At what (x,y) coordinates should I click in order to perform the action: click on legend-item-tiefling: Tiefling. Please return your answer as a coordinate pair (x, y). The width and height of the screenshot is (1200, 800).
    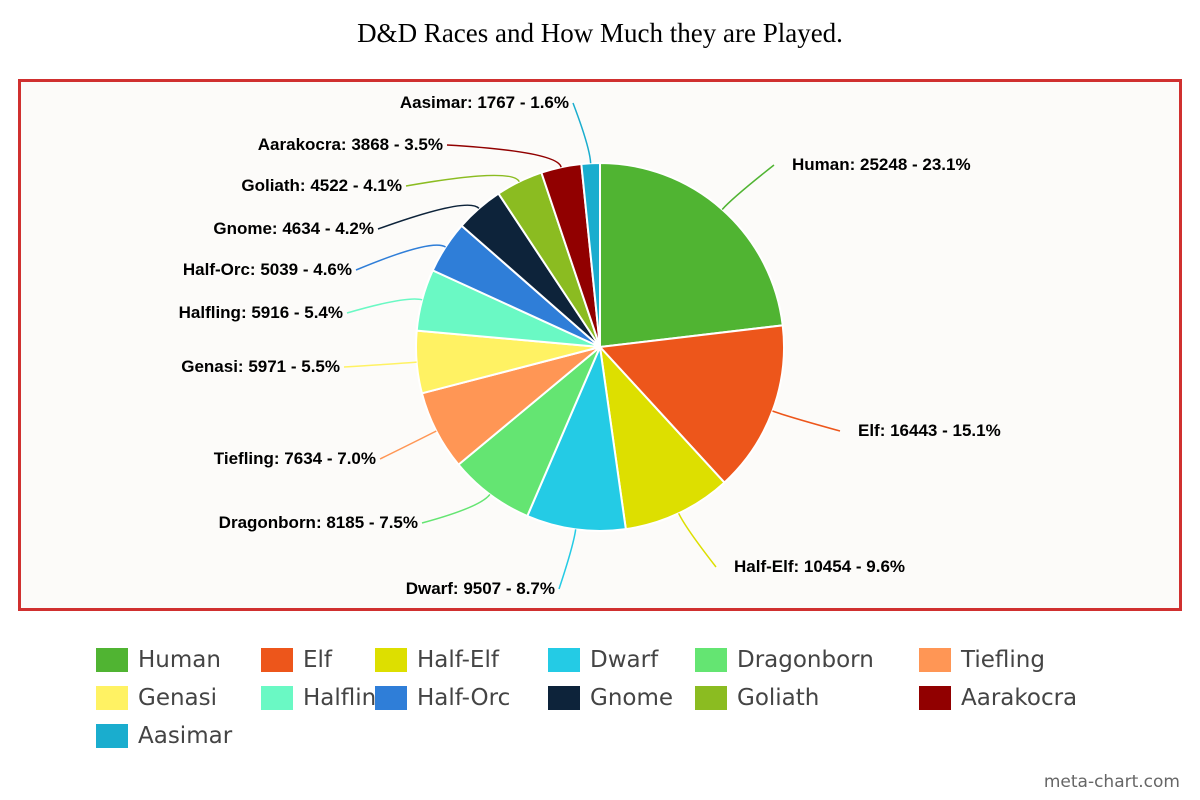
    Looking at the image, I should click on (982, 660).